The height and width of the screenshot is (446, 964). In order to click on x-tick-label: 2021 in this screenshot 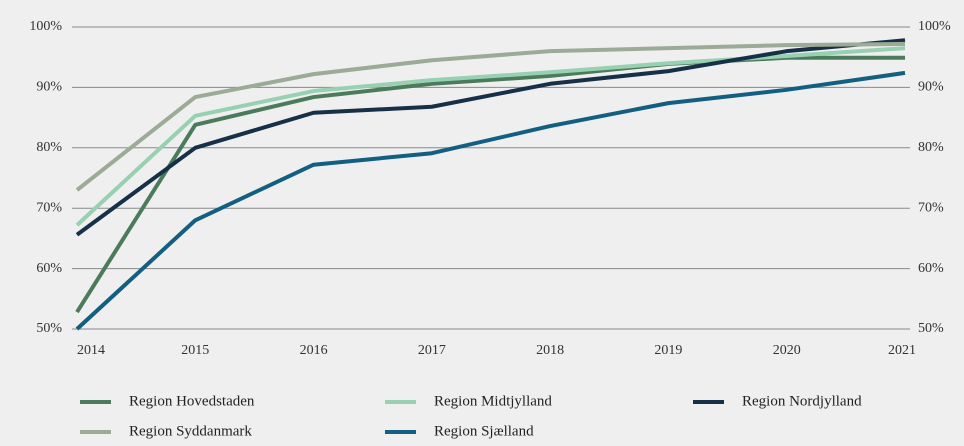, I will do `click(902, 350)`.